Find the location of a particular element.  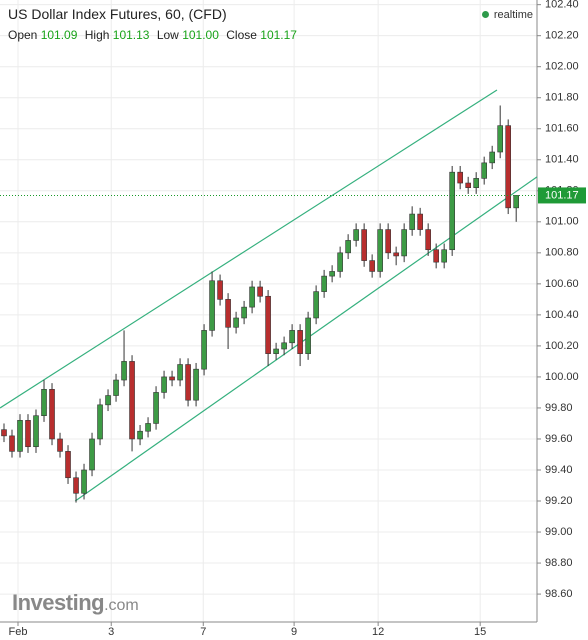

watermark-brand: Investing is located at coordinates (58, 602).